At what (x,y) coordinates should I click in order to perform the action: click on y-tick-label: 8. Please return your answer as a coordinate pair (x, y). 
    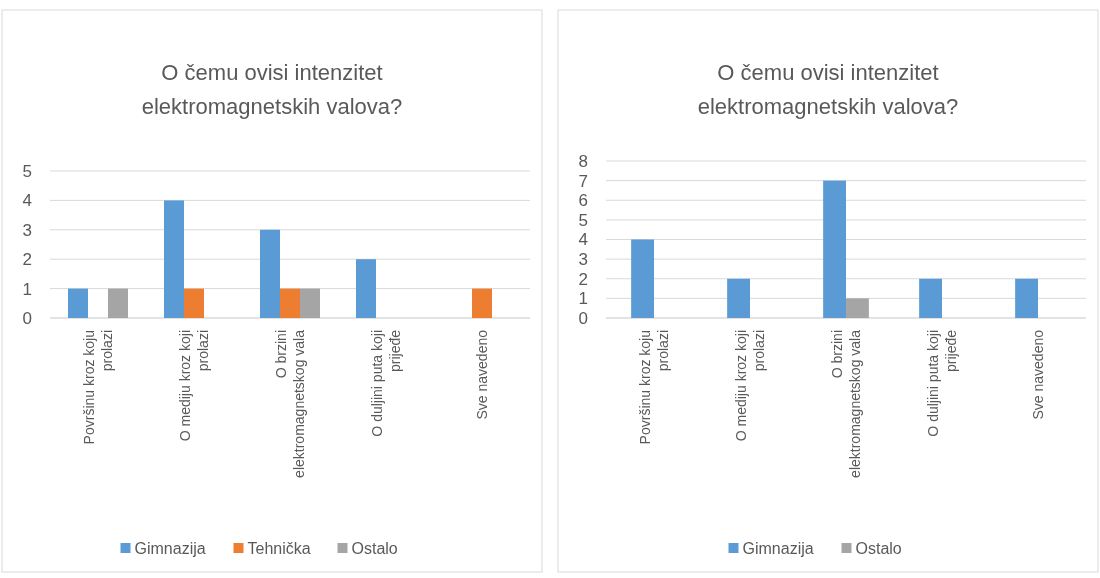
    Looking at the image, I should click on (583, 161).